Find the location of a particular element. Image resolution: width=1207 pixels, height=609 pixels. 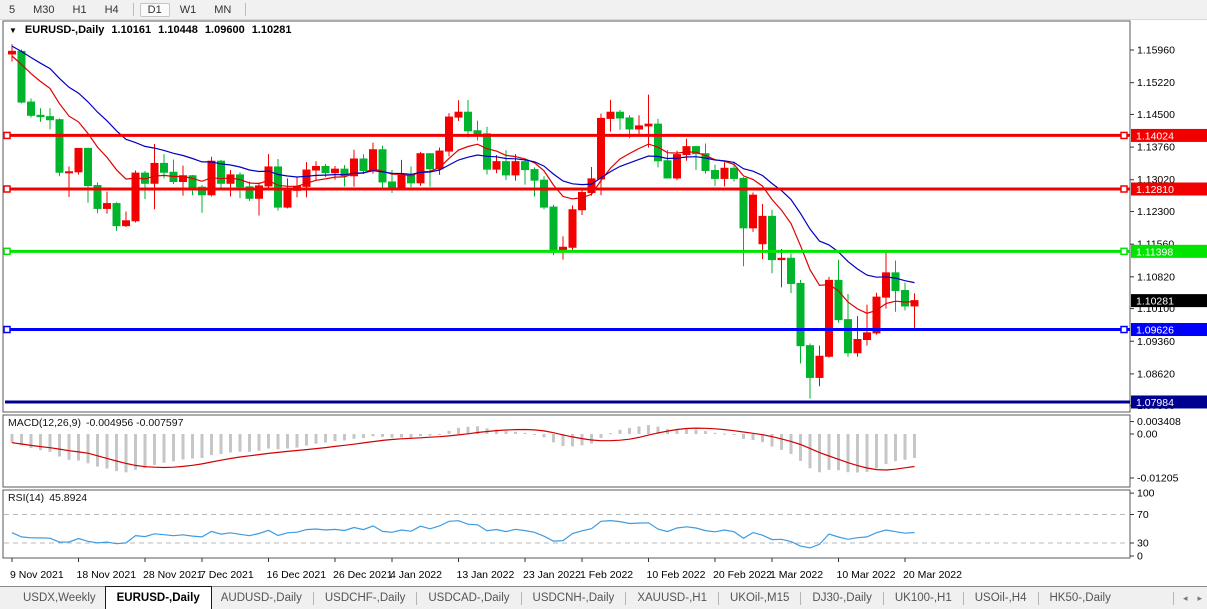

chart-symbol-label: EURUSD-,Daily is located at coordinates (64, 30).